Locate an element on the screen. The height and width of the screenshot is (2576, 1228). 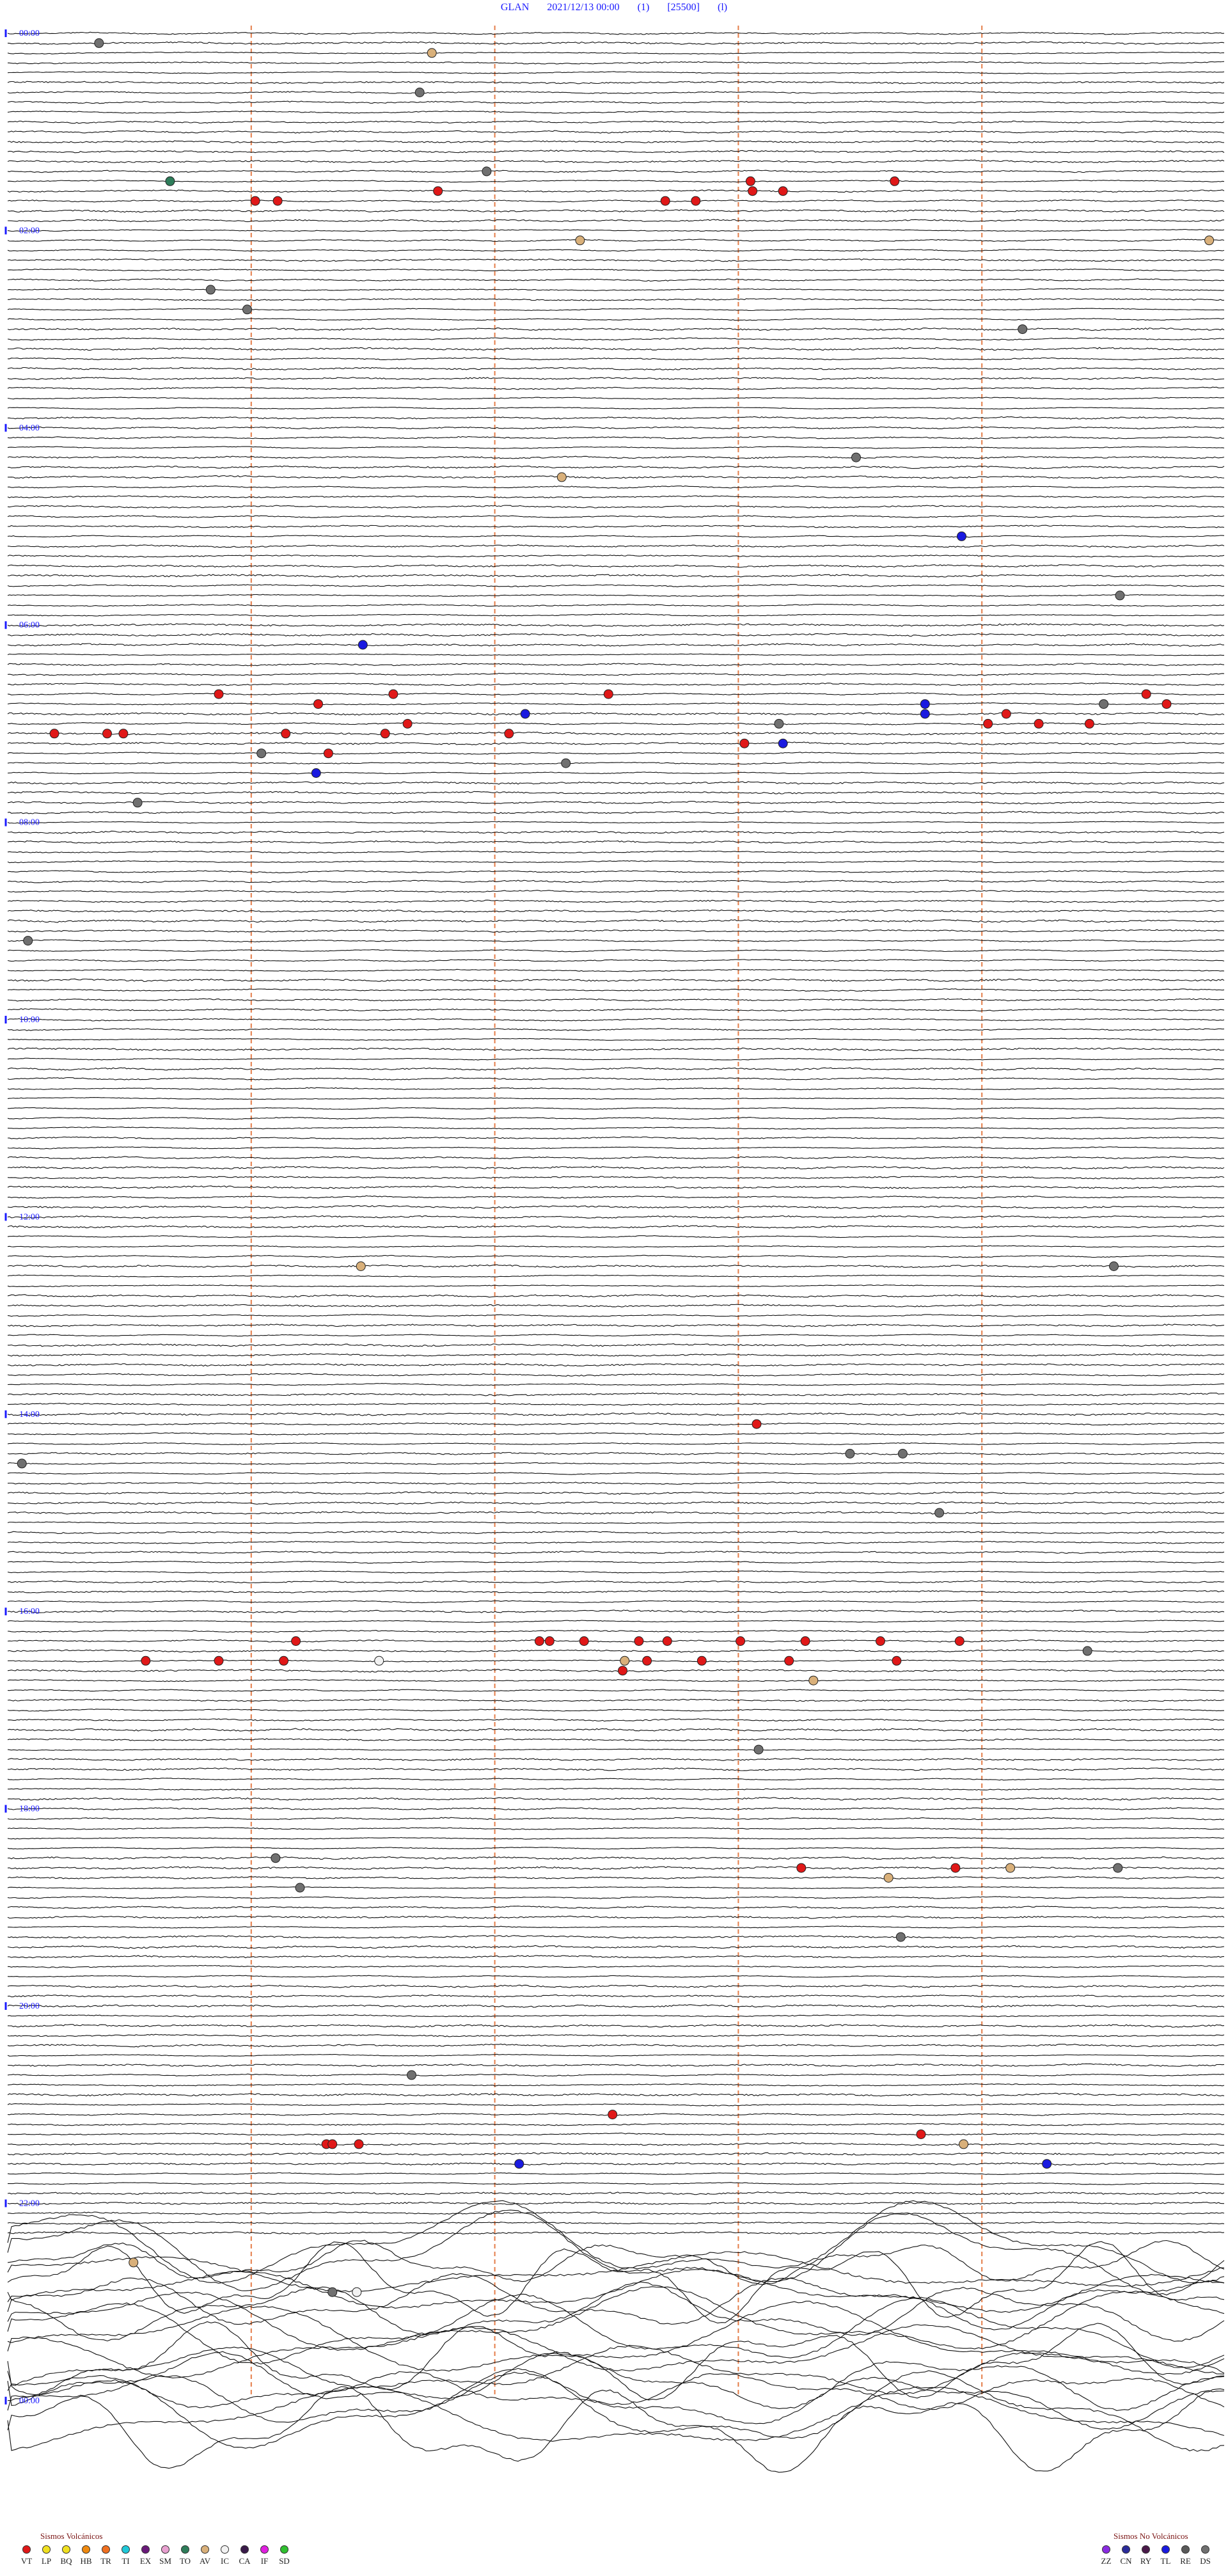
event-marker-ic is located at coordinates (356, 2292).